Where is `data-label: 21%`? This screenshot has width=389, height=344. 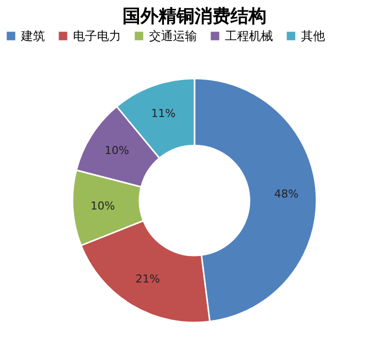
data-label: 21% is located at coordinates (147, 279).